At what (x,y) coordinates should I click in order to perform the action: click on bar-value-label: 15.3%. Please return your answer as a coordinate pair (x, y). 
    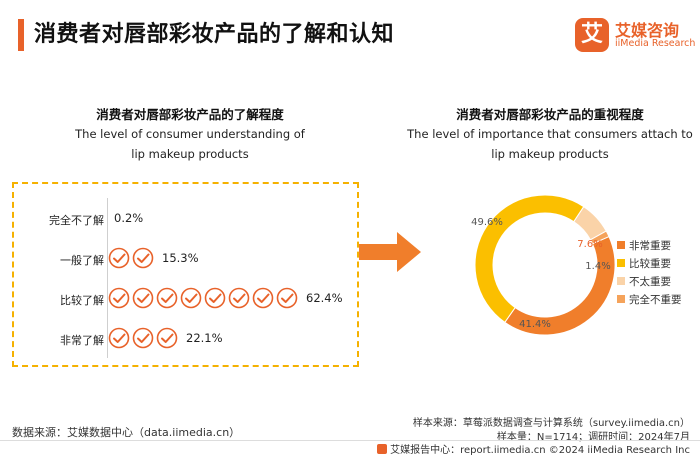
    Looking at the image, I should click on (180, 258).